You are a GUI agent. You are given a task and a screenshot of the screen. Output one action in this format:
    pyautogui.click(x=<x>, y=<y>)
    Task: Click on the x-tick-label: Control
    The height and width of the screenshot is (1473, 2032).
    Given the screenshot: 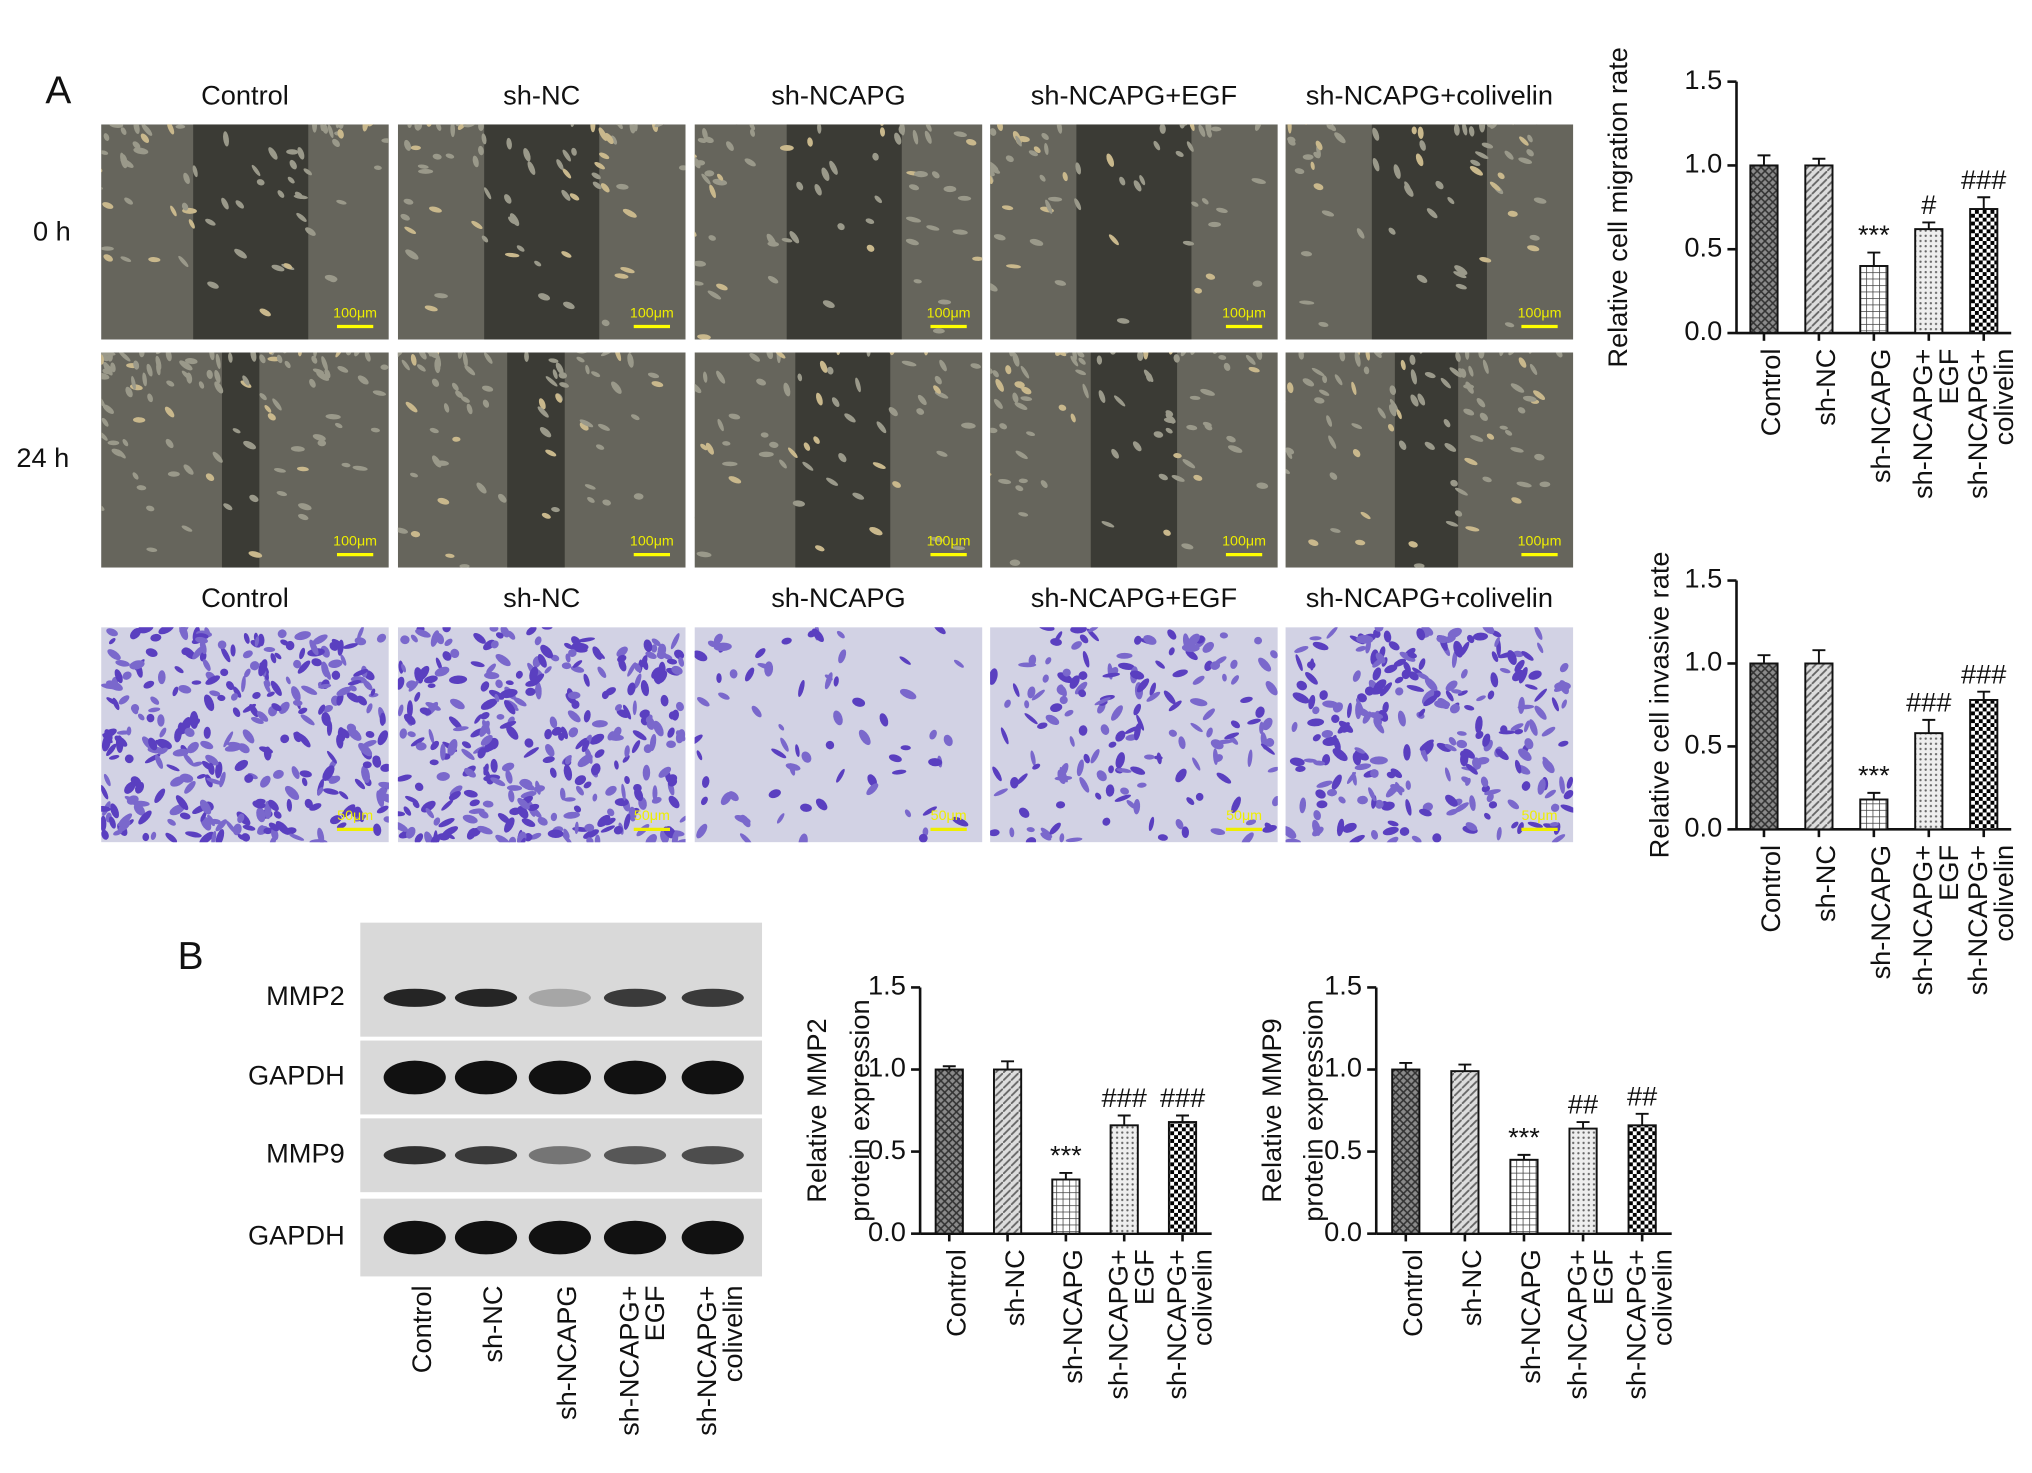 What is the action you would take?
    pyautogui.click(x=1770, y=393)
    